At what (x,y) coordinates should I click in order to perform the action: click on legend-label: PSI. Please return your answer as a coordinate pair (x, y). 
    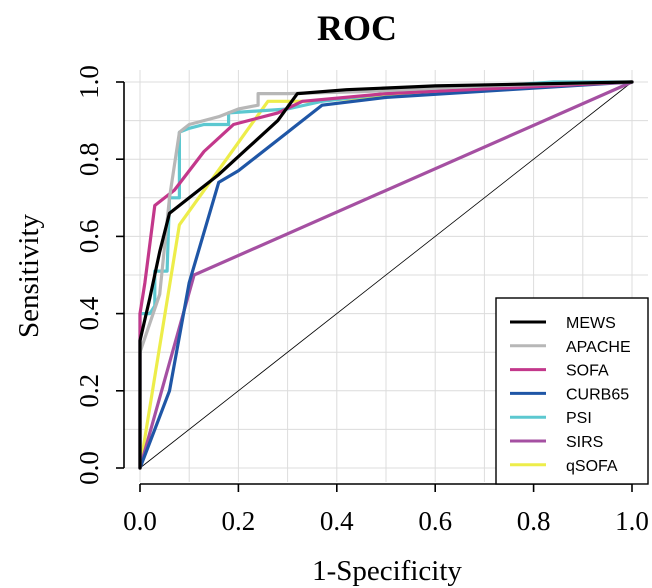
    Looking at the image, I should click on (579, 418).